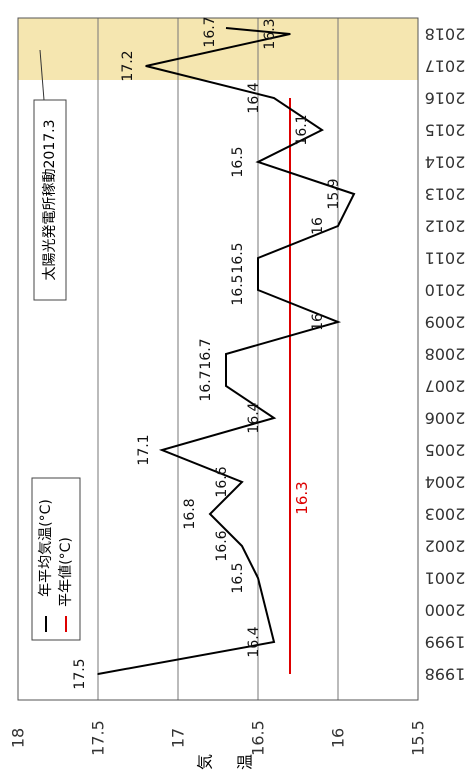  What do you see at coordinates (302, 129) in the screenshot?
I see `temperature-value-label: 16.1` at bounding box center [302, 129].